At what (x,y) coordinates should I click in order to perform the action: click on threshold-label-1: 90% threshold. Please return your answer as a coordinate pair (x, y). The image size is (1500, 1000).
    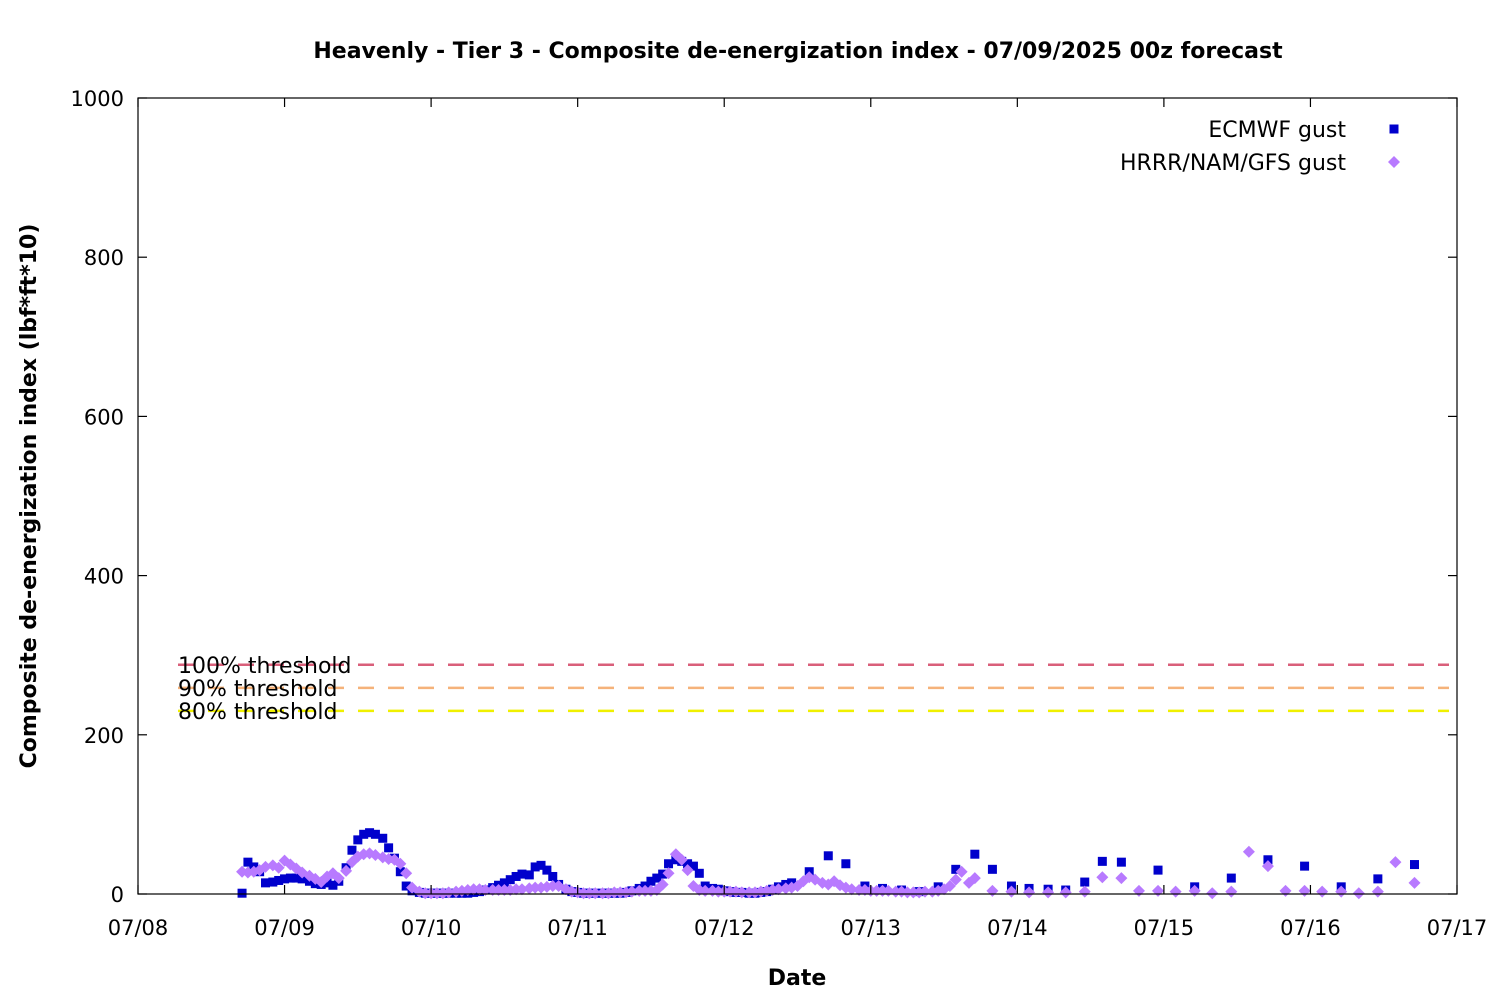
    Looking at the image, I should click on (258, 689).